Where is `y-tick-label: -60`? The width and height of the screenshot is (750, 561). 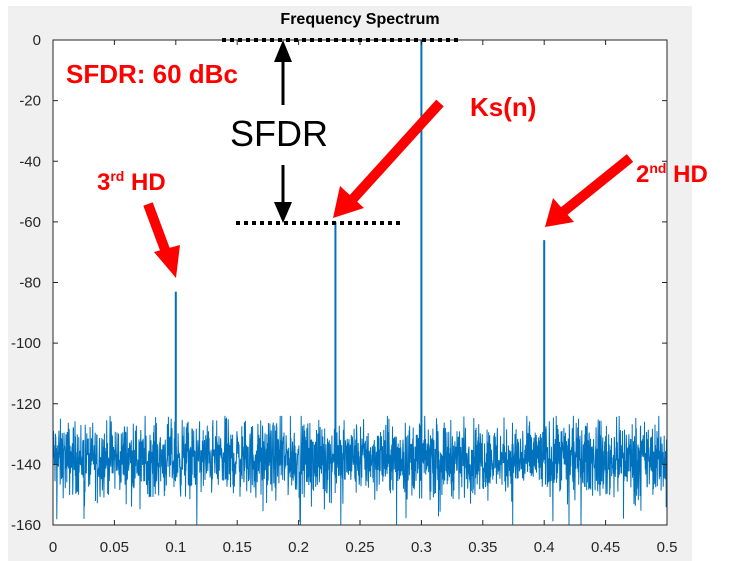 y-tick-label: -60 is located at coordinates (30, 222).